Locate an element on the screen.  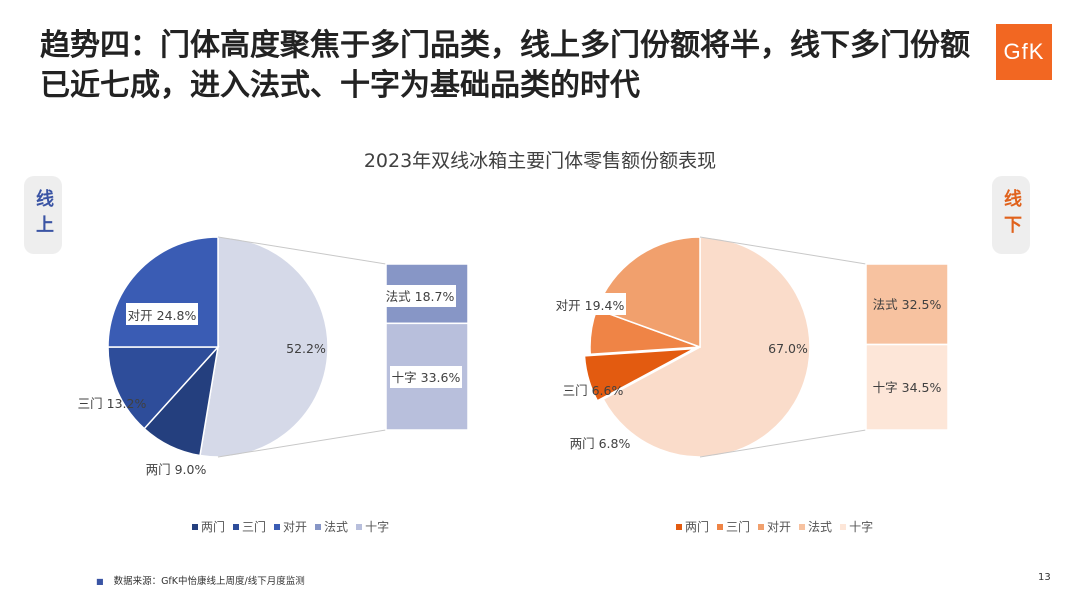
pie-slice-三门 is located at coordinates (163, 388).